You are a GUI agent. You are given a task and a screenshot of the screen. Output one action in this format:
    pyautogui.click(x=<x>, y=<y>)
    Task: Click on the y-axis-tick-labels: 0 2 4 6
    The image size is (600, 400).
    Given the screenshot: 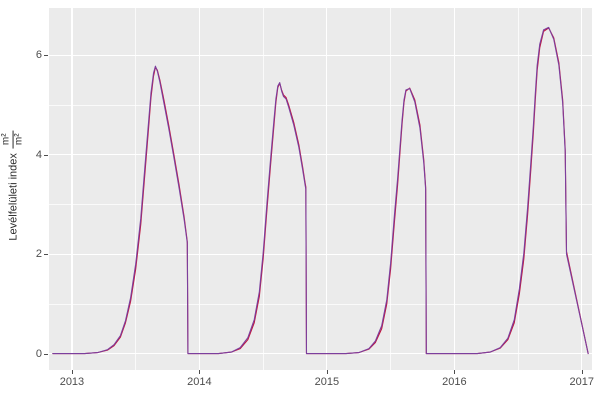 What is the action you would take?
    pyautogui.click(x=37, y=200)
    